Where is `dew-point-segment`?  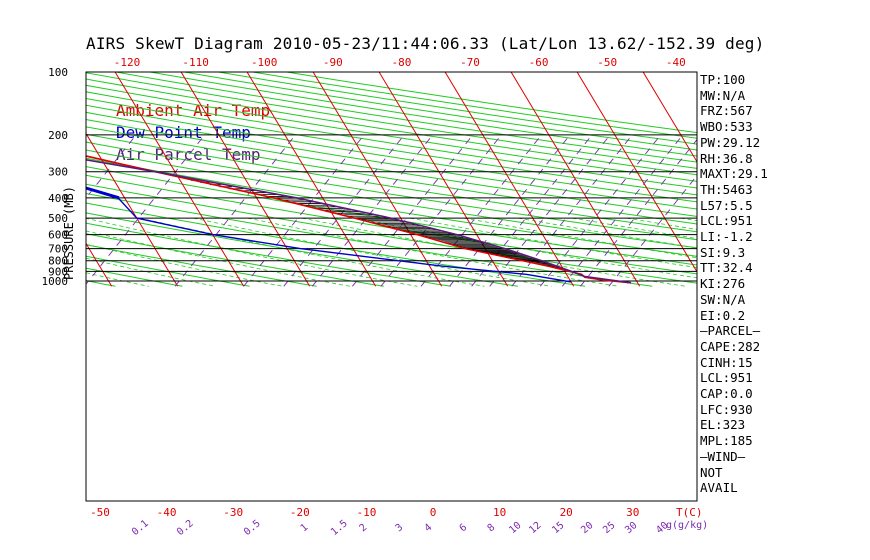 dew-point-segment is located at coordinates (103, 193).